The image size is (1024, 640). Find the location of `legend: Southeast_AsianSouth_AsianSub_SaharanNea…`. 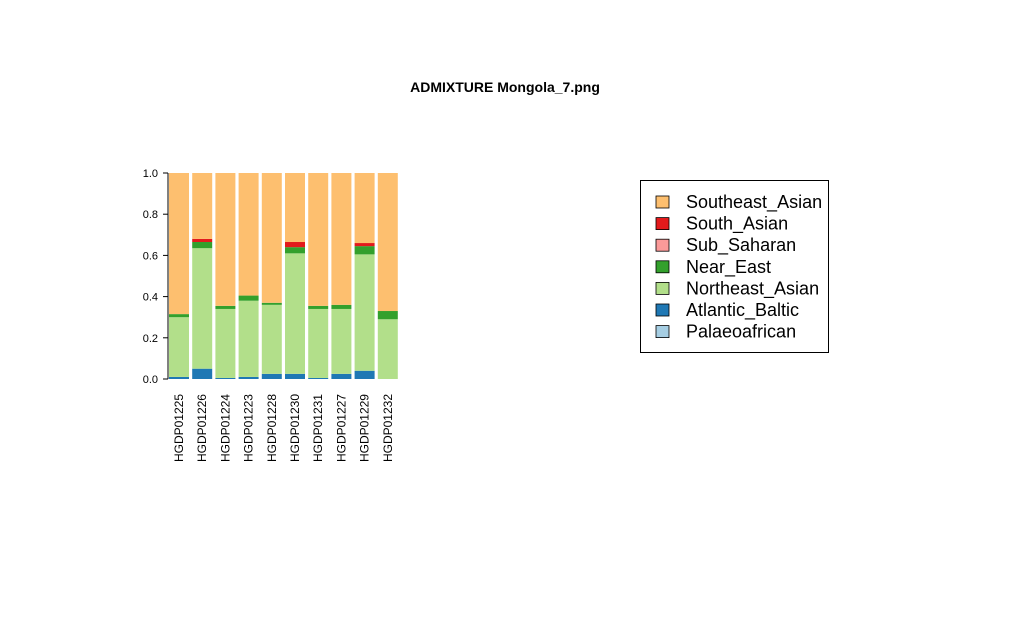

legend: Southeast_AsianSouth_AsianSub_SaharanNea… is located at coordinates (734, 266).